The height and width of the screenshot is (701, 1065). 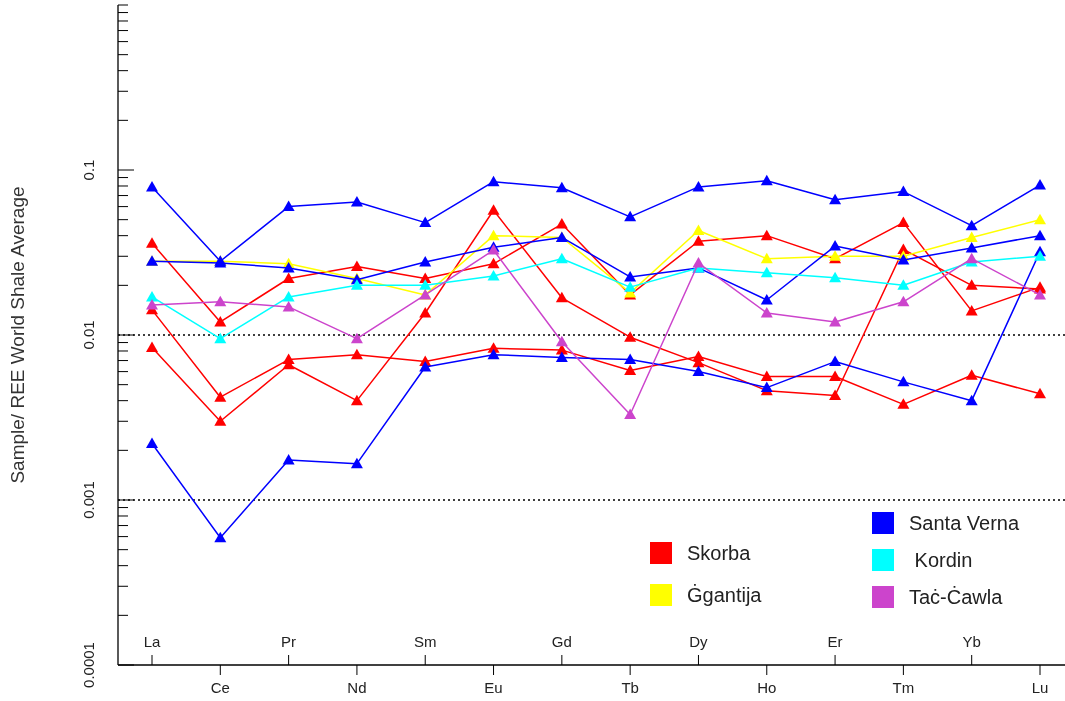 What do you see at coordinates (561, 641) in the screenshot?
I see `x-tick-label: Gd` at bounding box center [561, 641].